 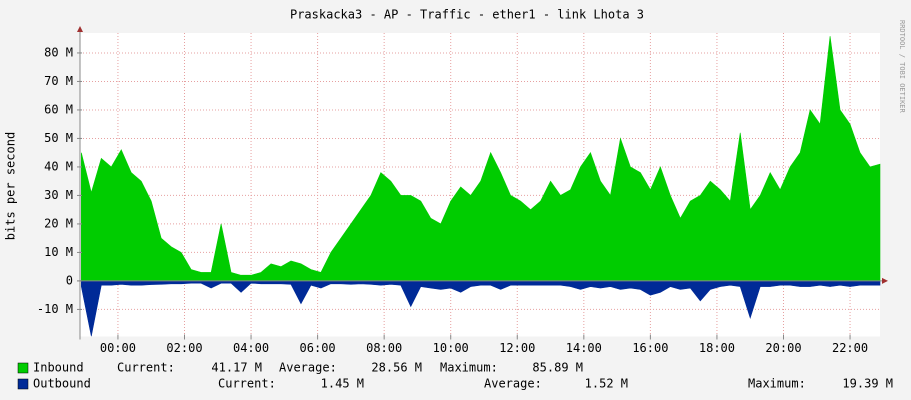 I want to click on legend-label: Inbound, so click(x=58, y=368).